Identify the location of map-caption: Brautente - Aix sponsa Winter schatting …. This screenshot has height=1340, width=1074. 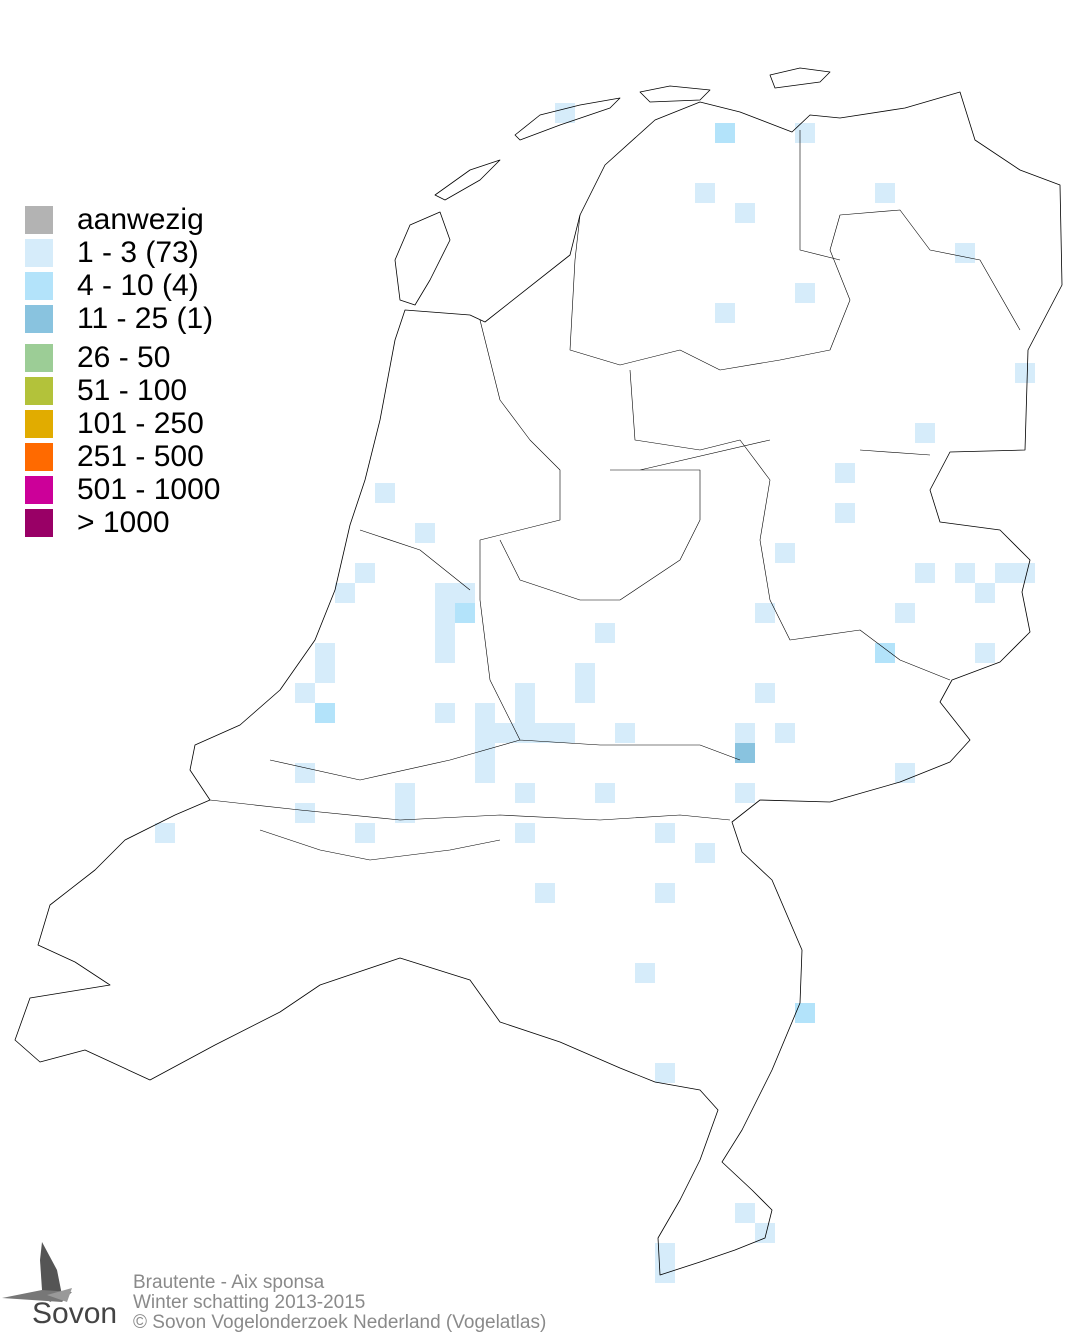
(339, 1303).